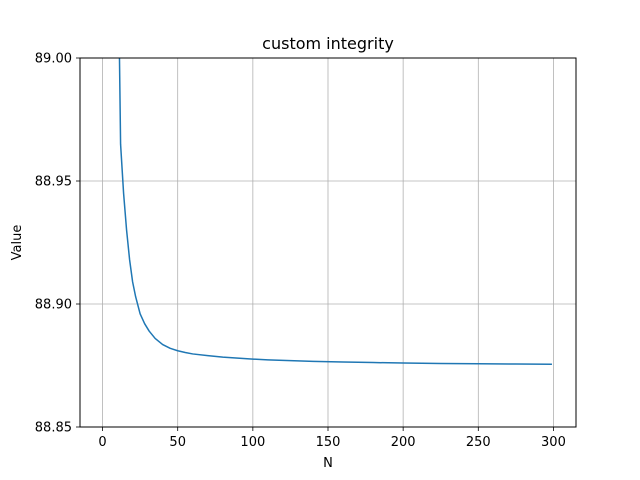  I want to click on y-tick-label: 89.00, so click(53, 59).